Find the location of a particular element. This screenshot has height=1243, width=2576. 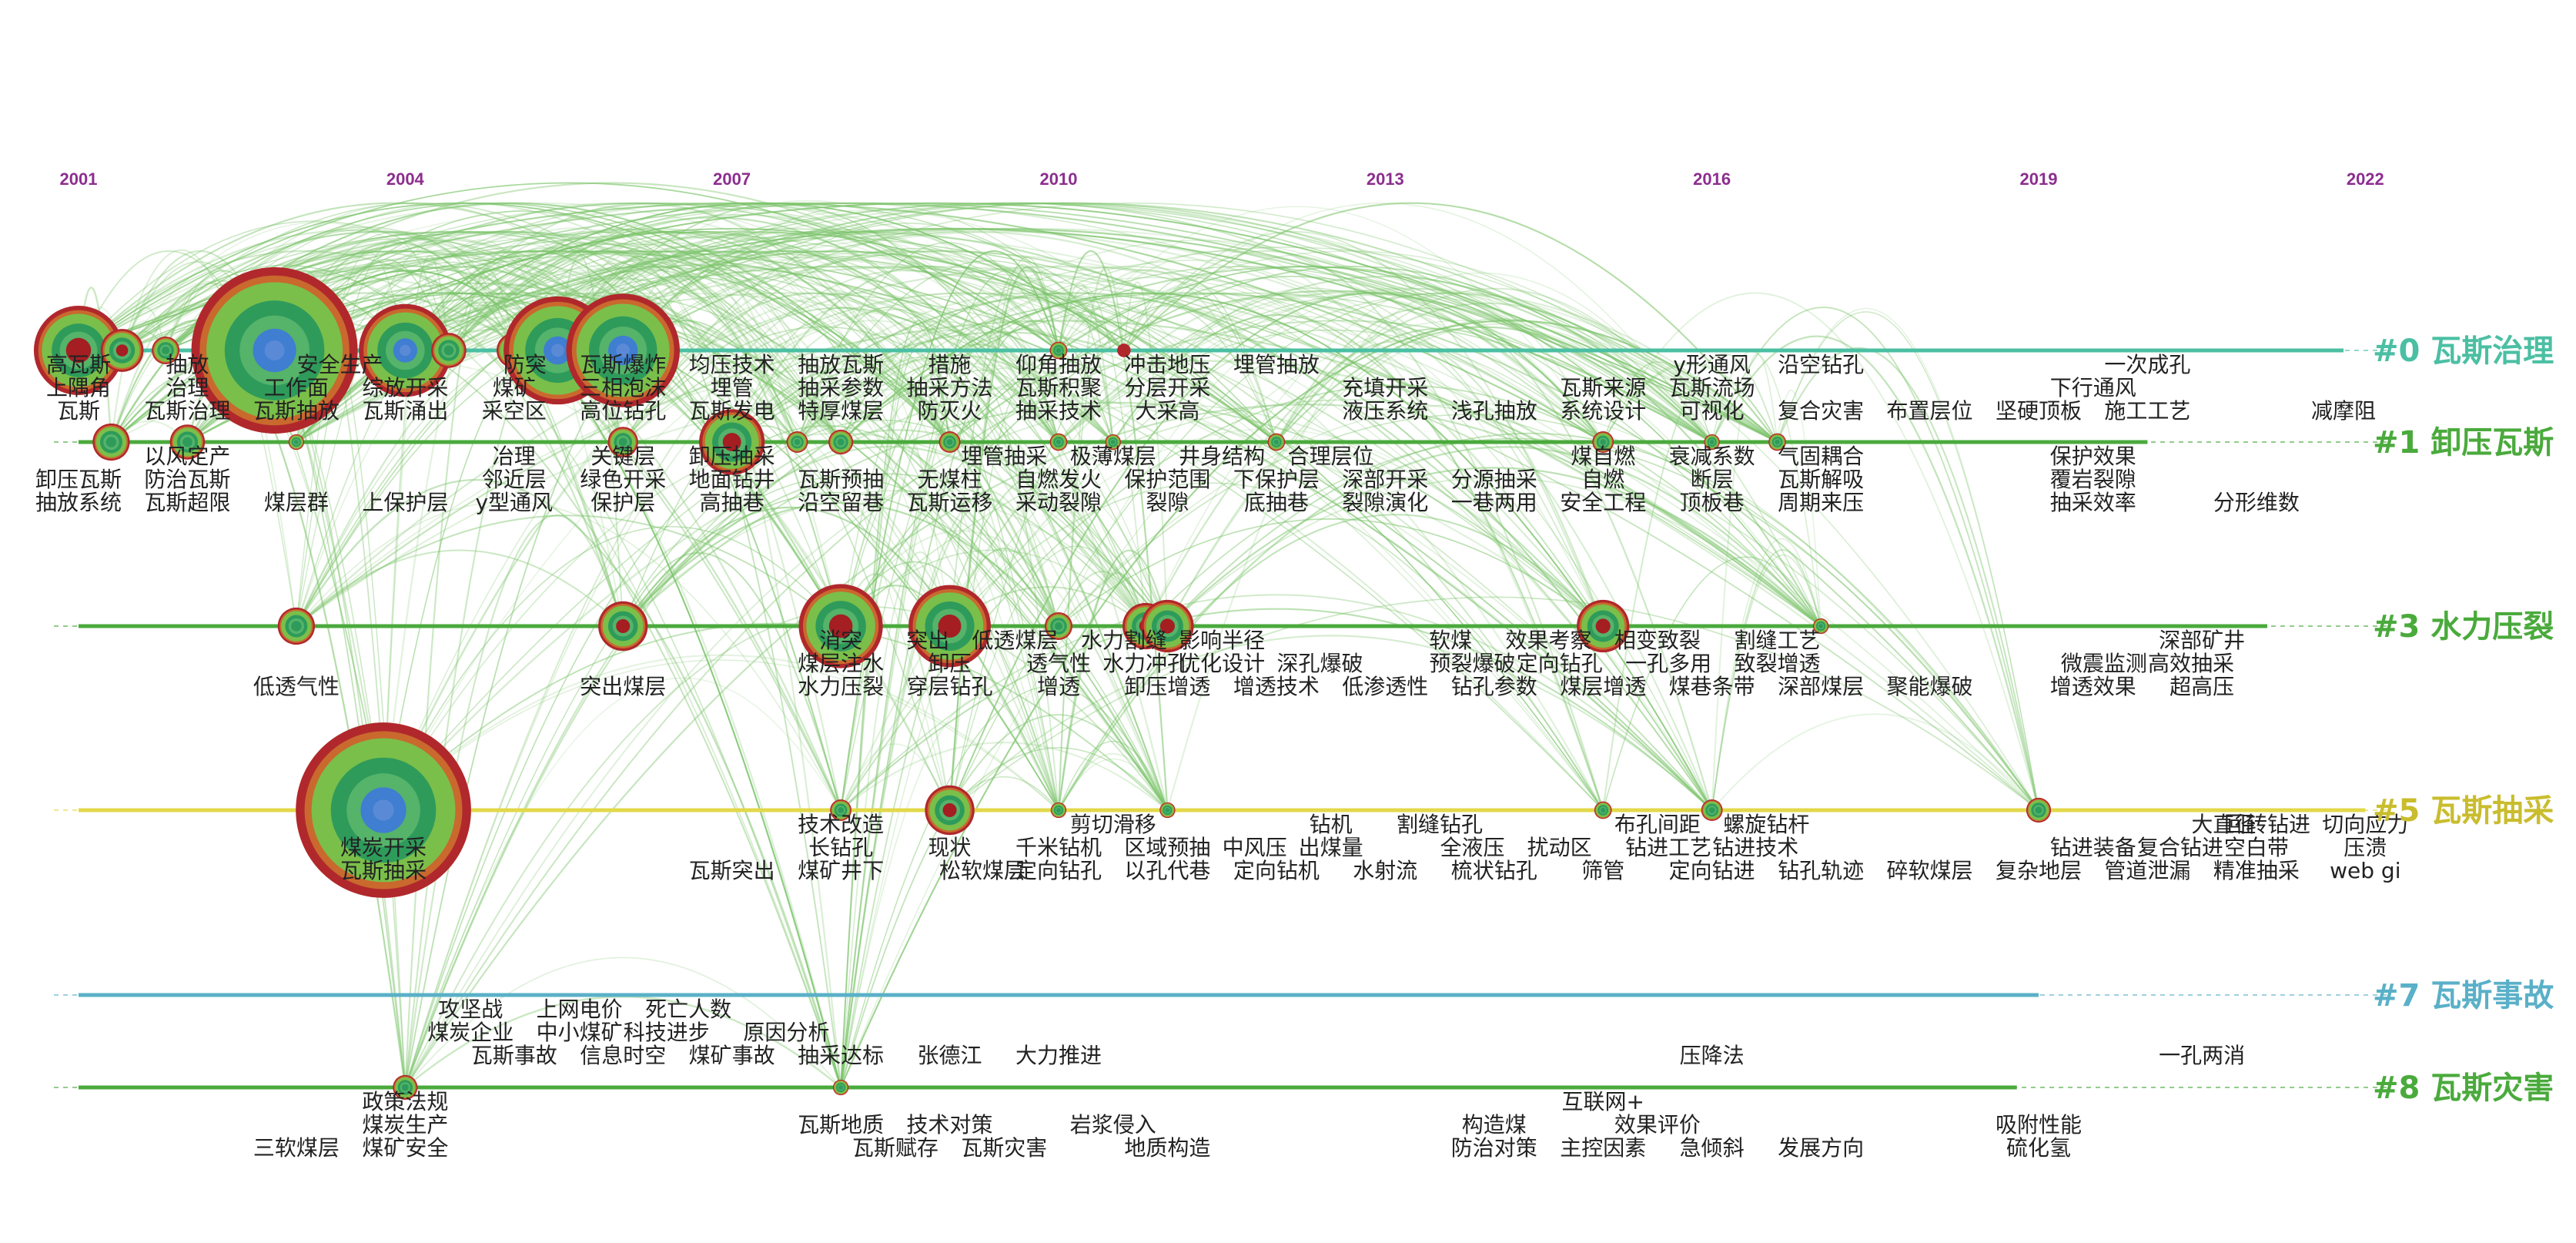

keyword-label: 冲击地压 is located at coordinates (1167, 364).